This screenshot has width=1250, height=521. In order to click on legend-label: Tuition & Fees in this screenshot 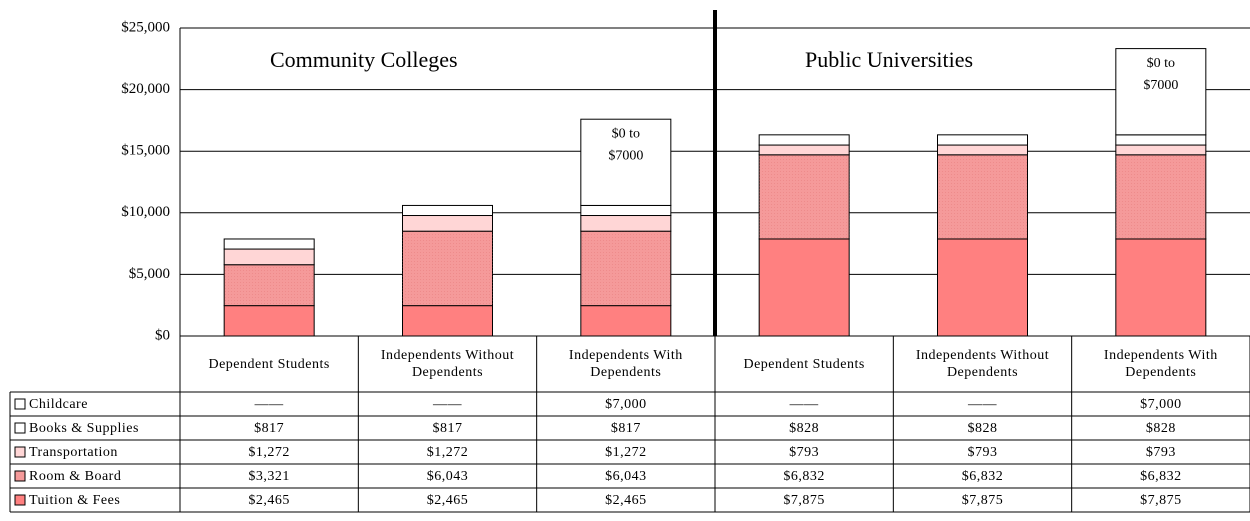, I will do `click(74, 500)`.